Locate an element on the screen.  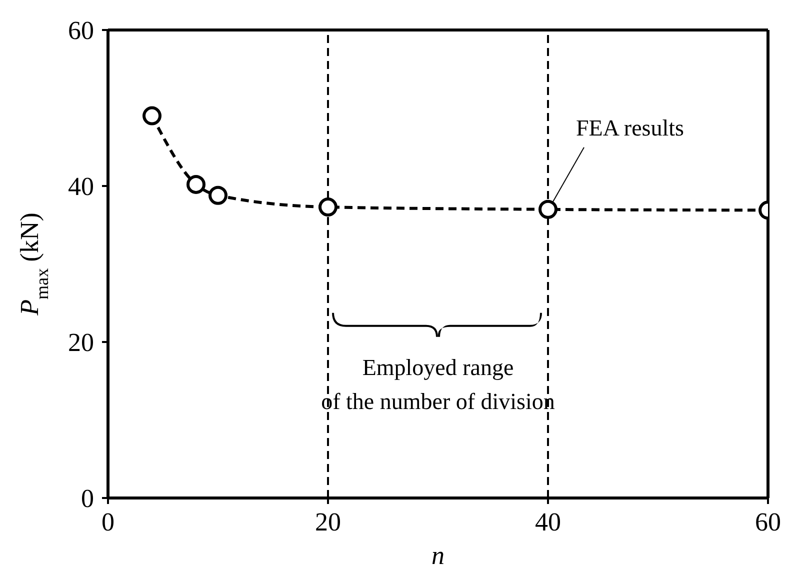
y-tick-label: 40 is located at coordinates (81, 187).